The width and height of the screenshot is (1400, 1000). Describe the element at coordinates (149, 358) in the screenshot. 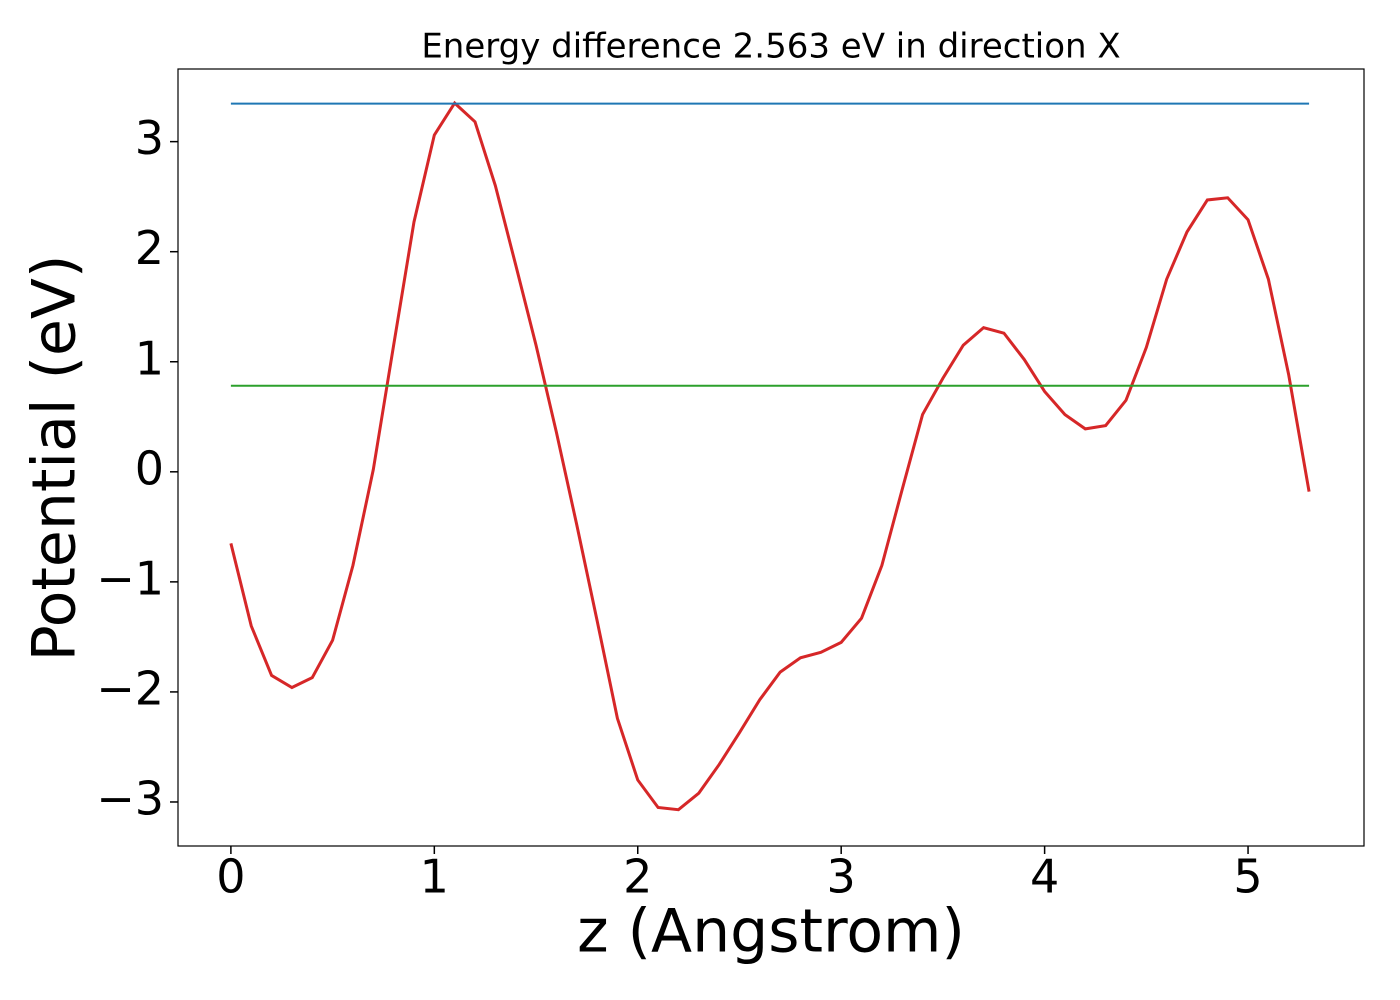

I see `y-tick-label: 1` at that location.